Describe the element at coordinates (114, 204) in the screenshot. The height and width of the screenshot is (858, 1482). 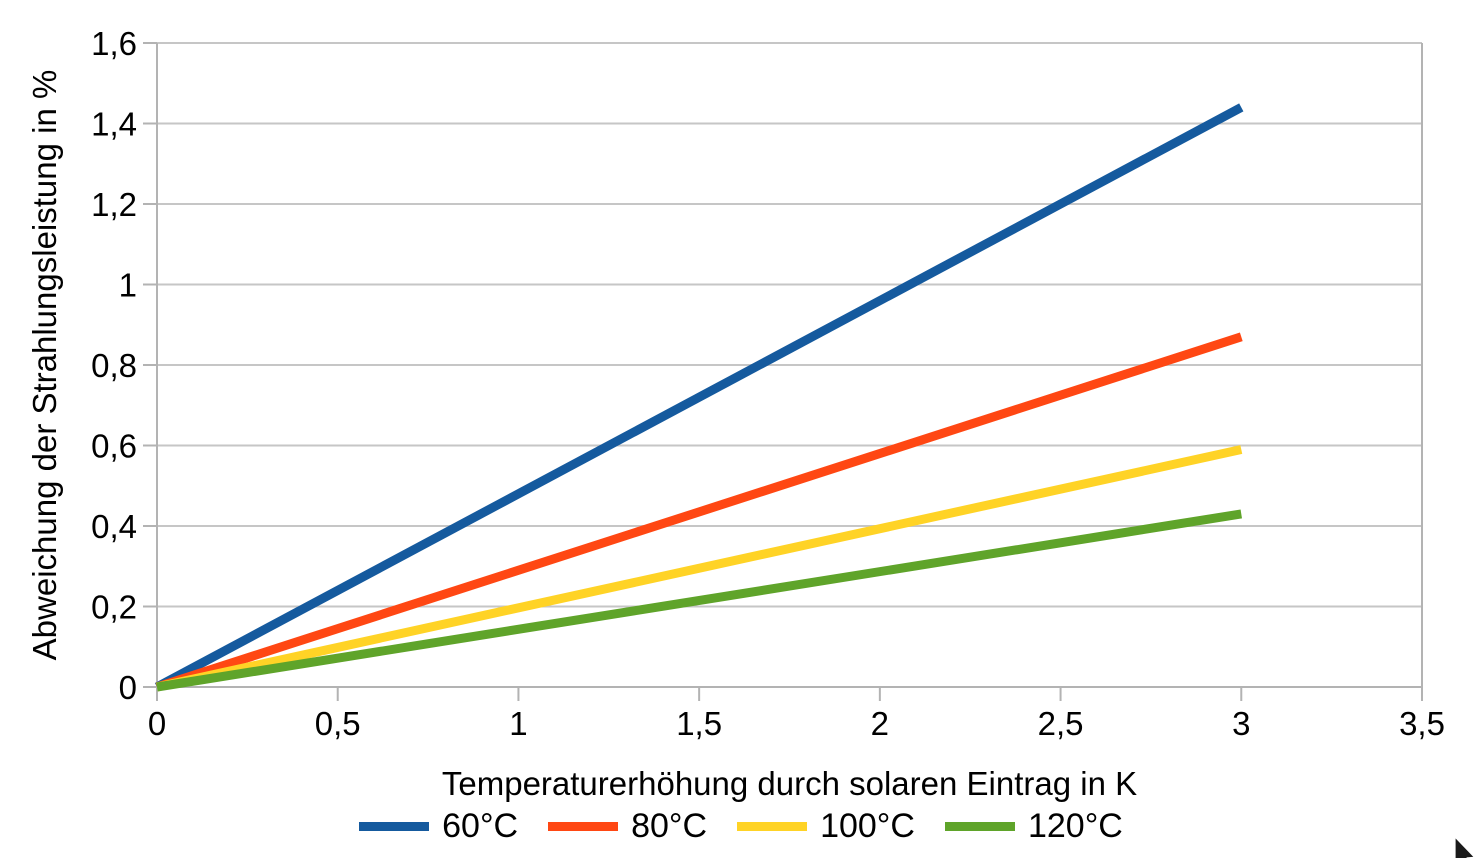
I see `y-tick-label-6: 1,2` at that location.